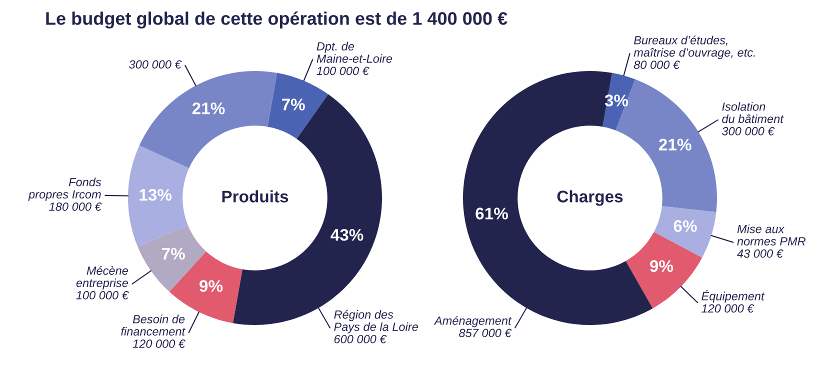 The height and width of the screenshot is (371, 815). Describe the element at coordinates (354, 59) in the screenshot. I see `slice-label: Dpt. de Maine-et-Loire 100 000 €` at that location.